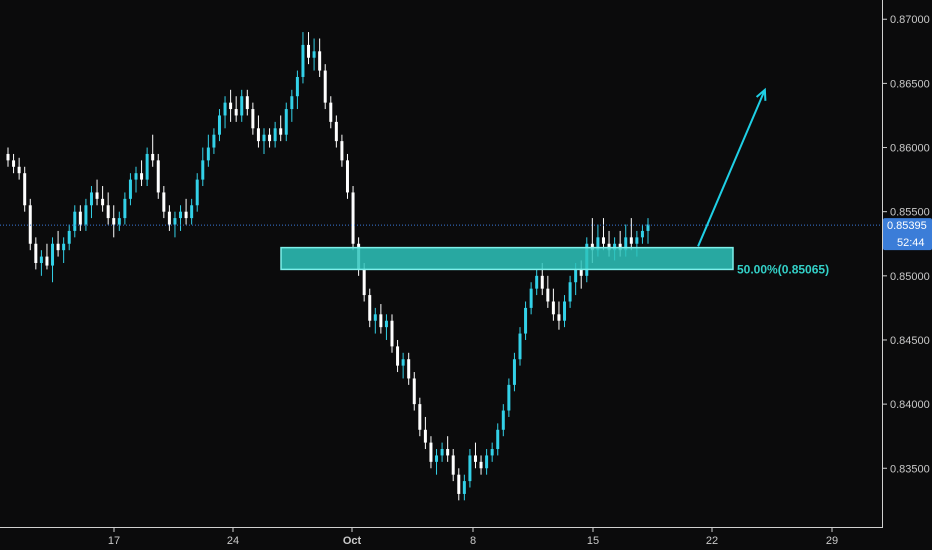 The image size is (932, 550). I want to click on time-tick-label: 22, so click(712, 541).